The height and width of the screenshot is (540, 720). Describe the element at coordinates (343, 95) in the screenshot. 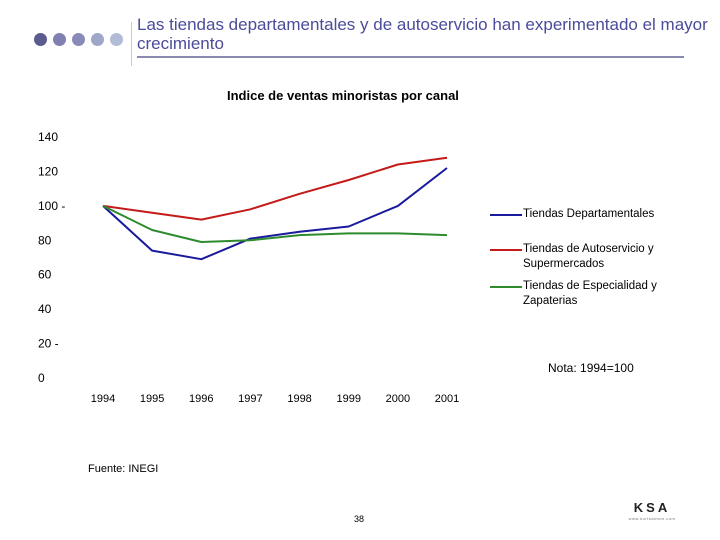

I see `chart-title: Indice de ventas minoristas por canal` at that location.